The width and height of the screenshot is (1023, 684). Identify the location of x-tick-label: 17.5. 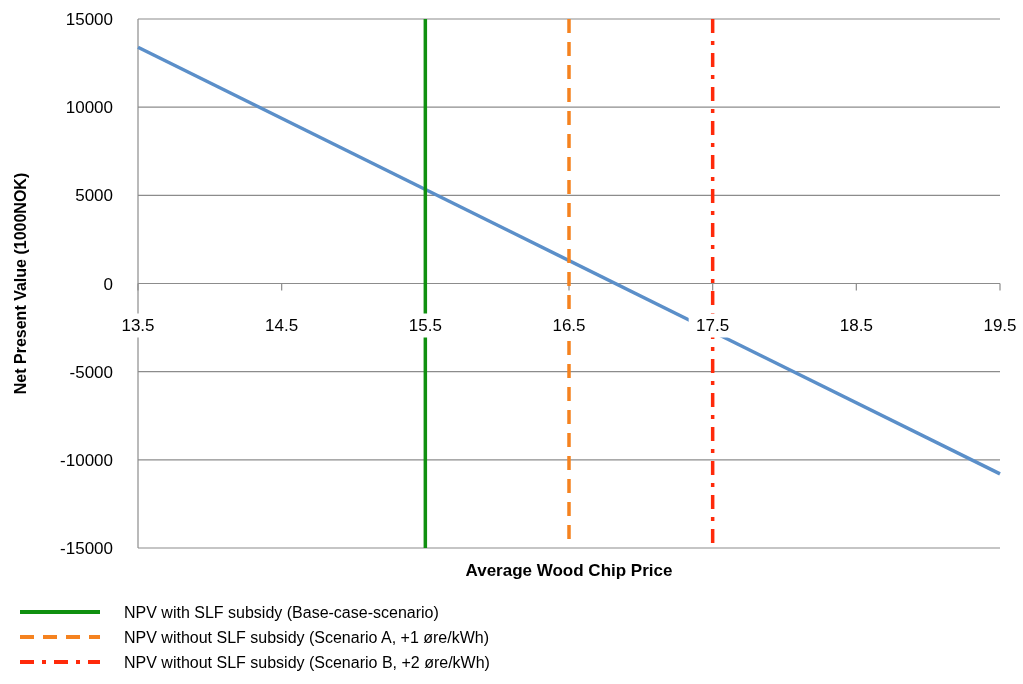
(713, 325).